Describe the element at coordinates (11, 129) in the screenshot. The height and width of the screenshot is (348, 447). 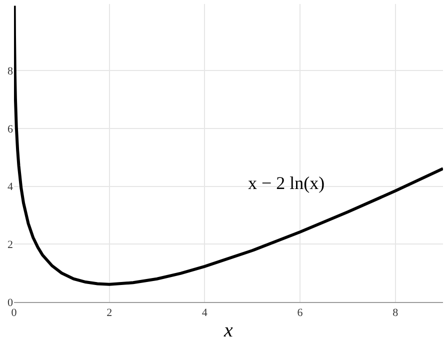
I see `y-tick-label: 6` at that location.